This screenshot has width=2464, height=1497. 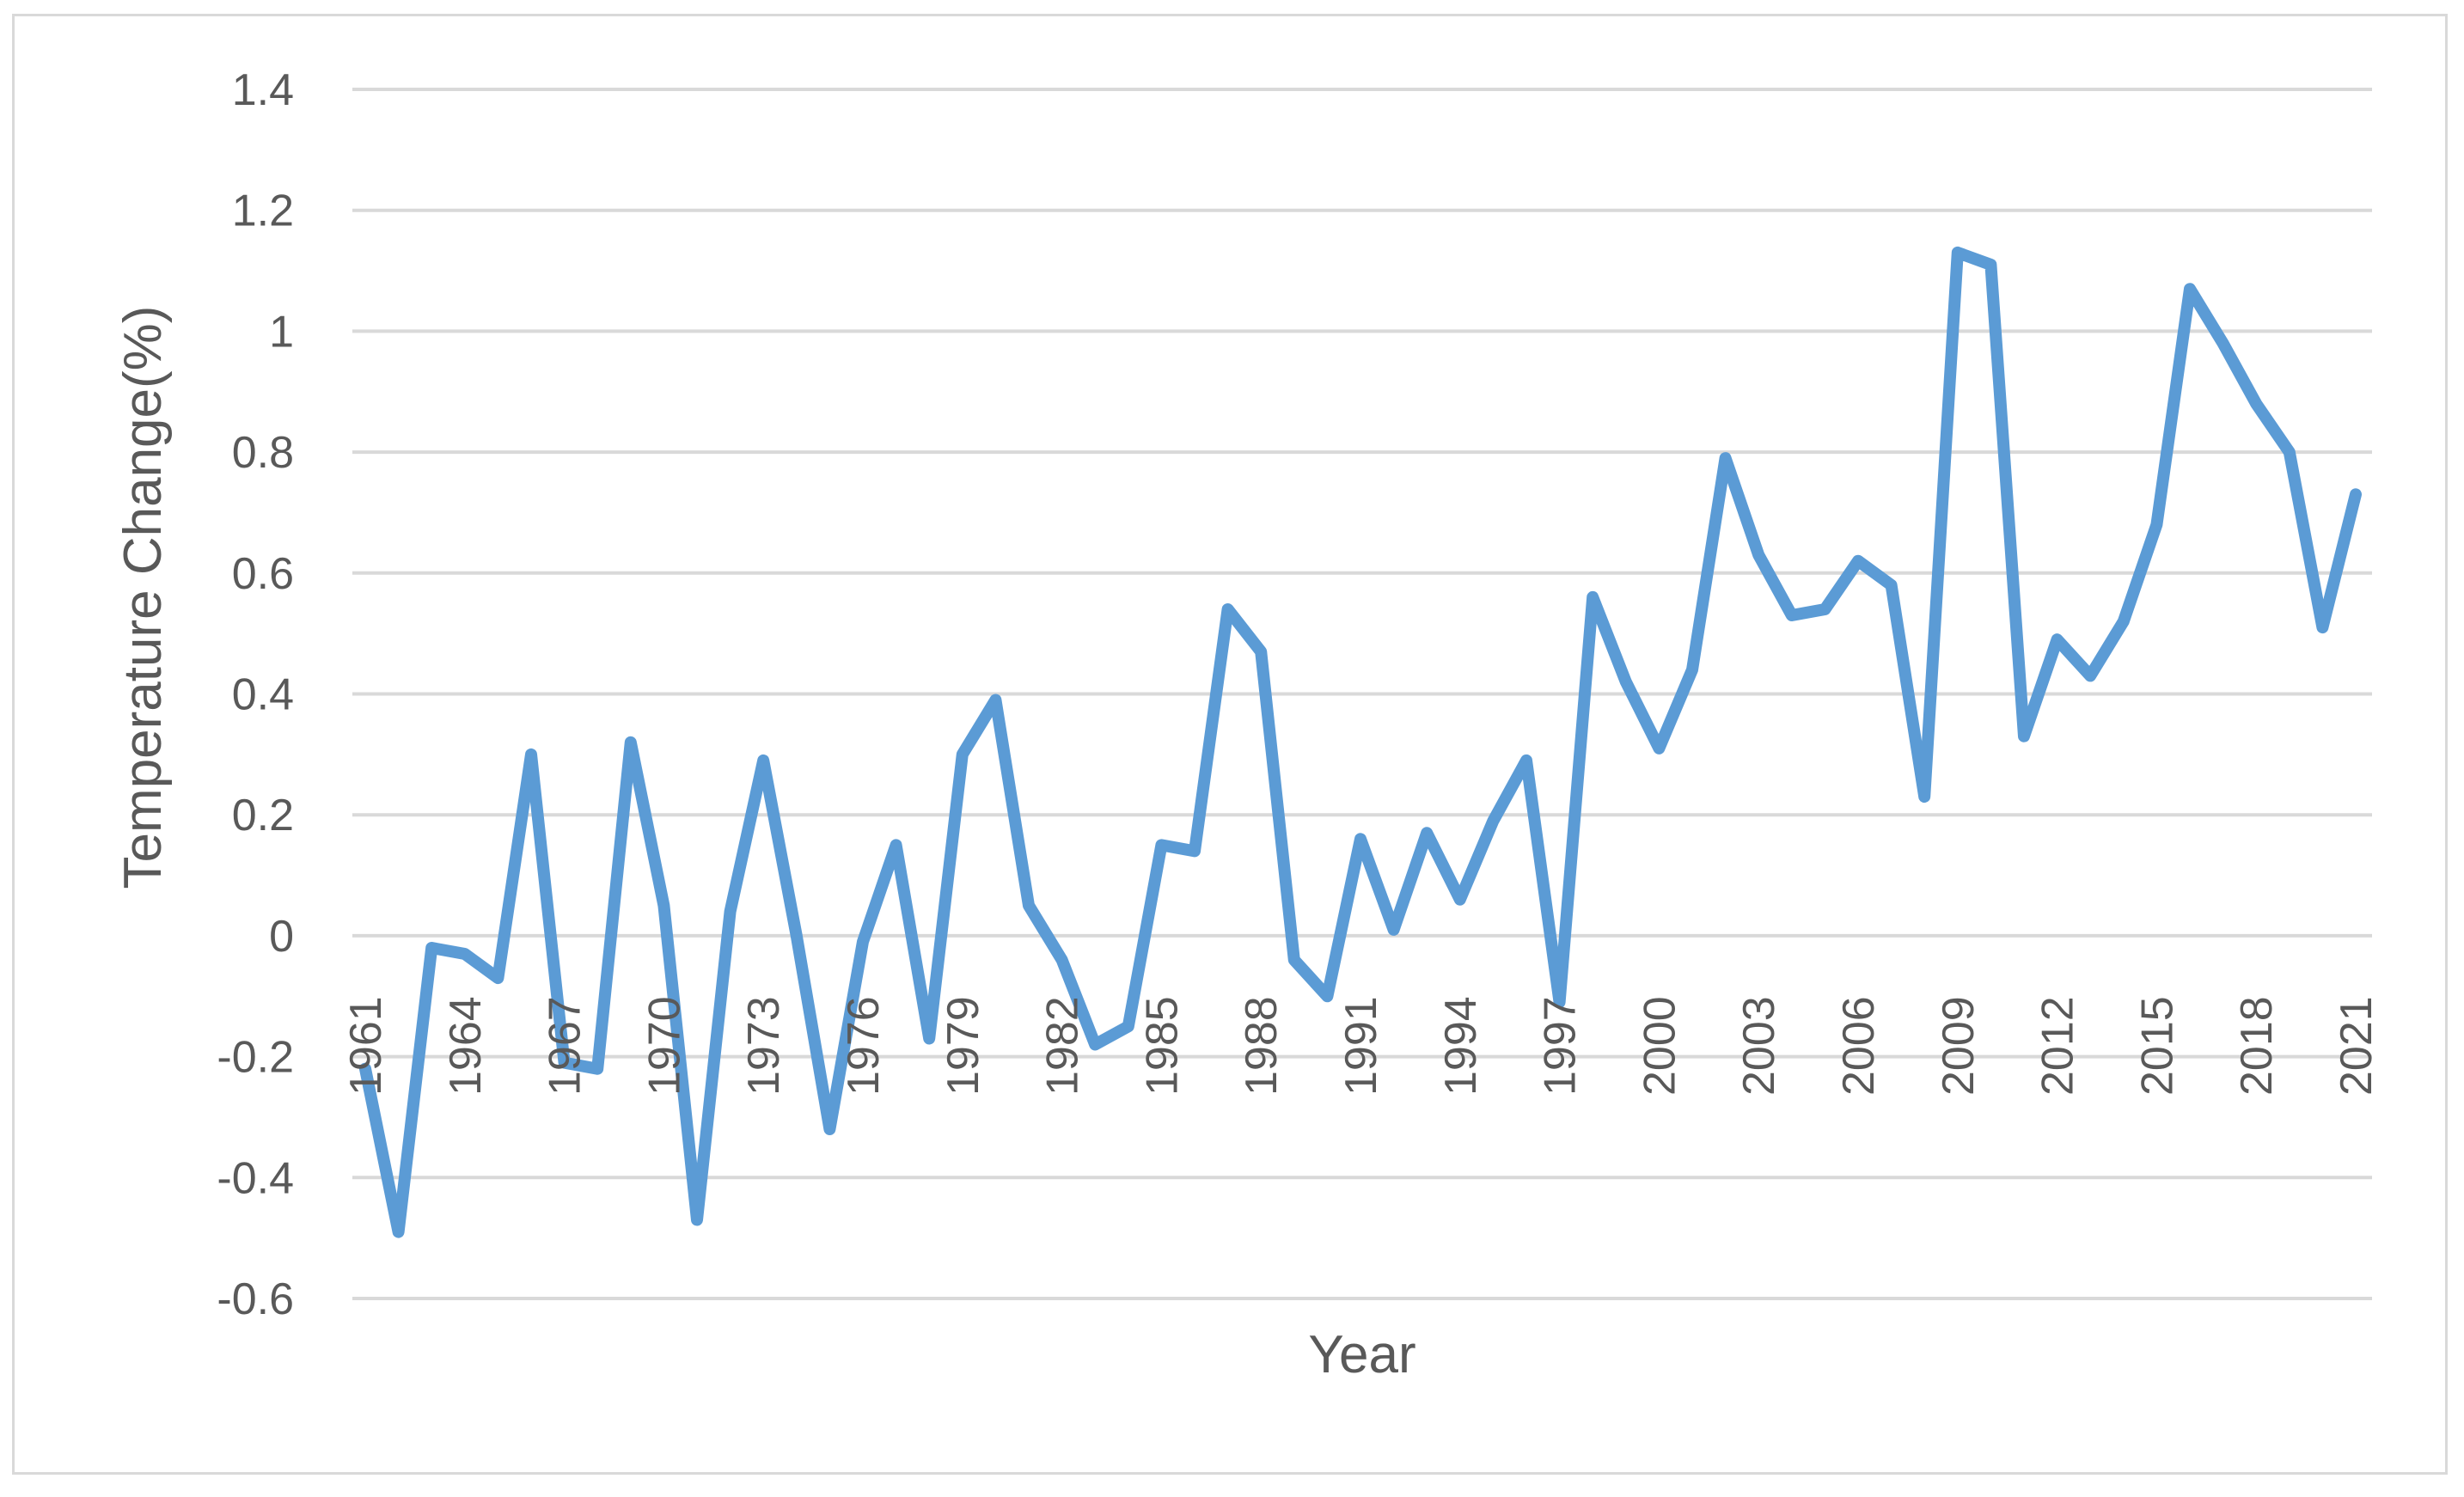 What do you see at coordinates (1659, 1046) in the screenshot?
I see `x-tick-label: 2000` at bounding box center [1659, 1046].